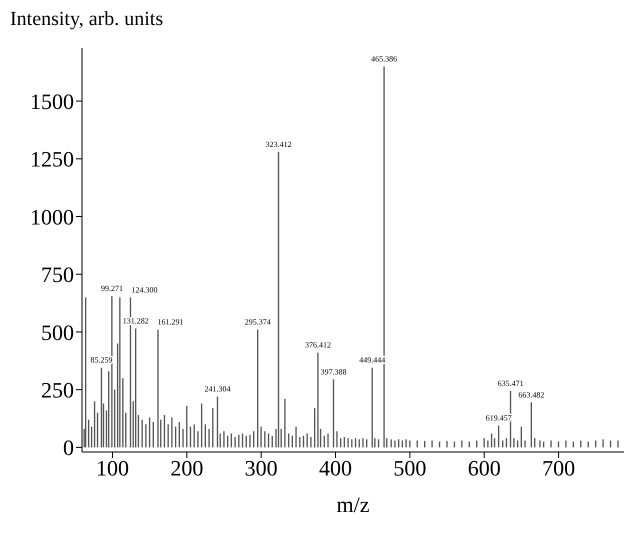 The height and width of the screenshot is (534, 636). I want to click on annotation: 397.388, so click(333, 371).